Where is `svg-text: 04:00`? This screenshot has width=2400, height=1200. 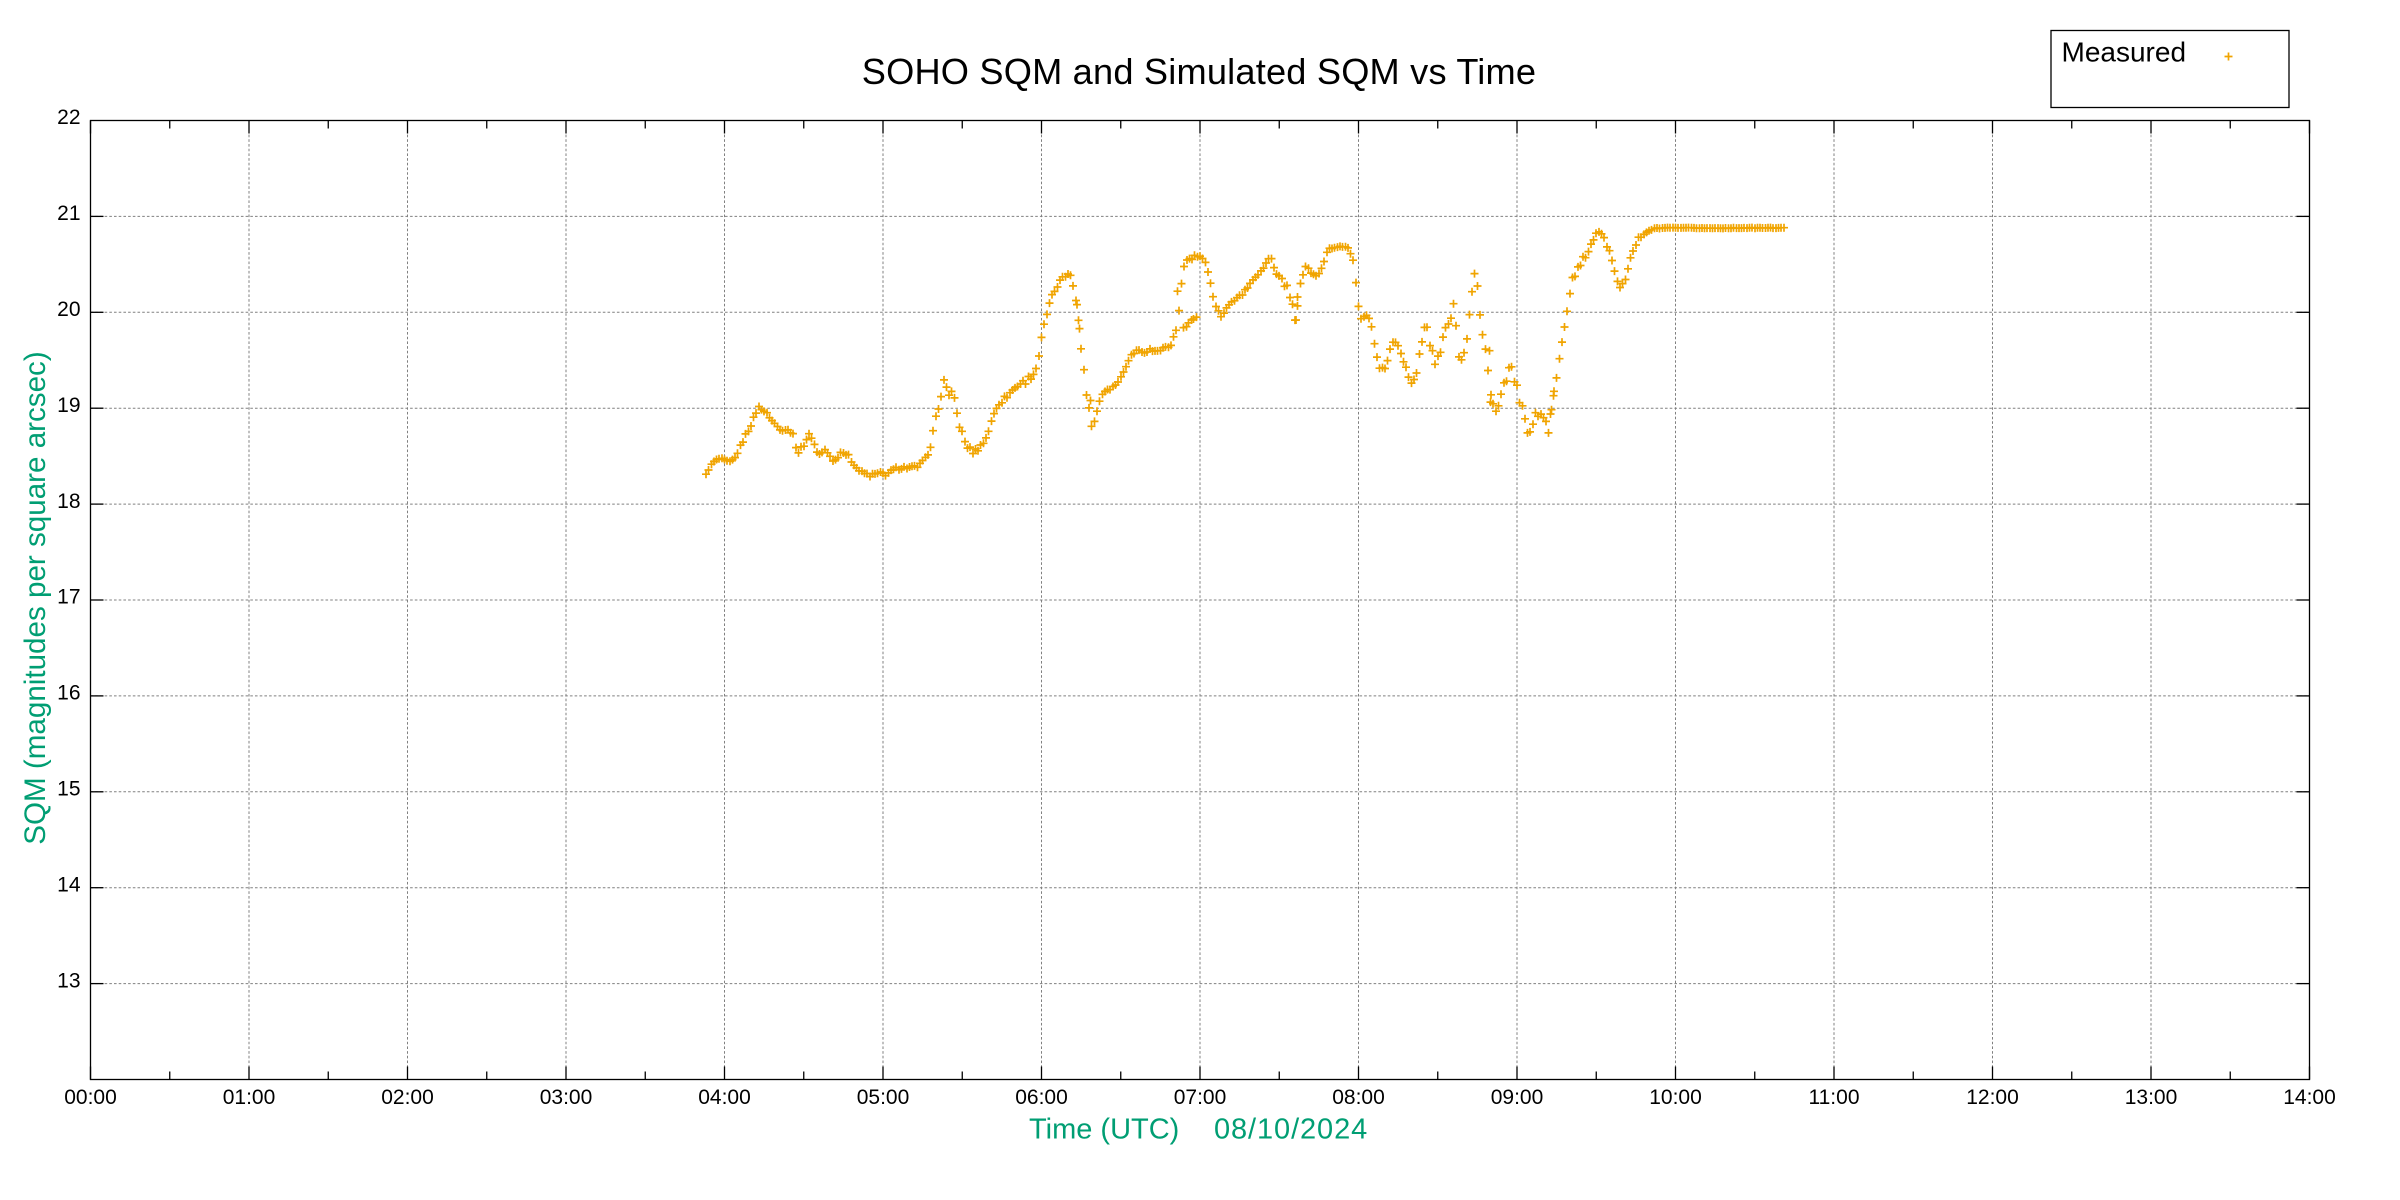 svg-text: 04:00 is located at coordinates (724, 1097).